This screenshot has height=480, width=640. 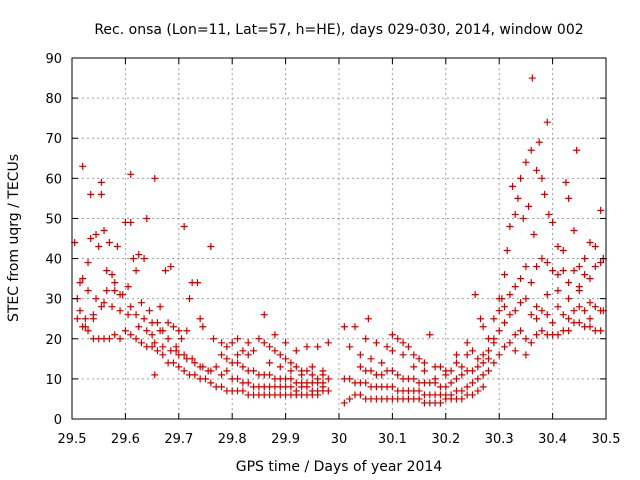 What do you see at coordinates (53, 340) in the screenshot?
I see `y-tick-label: 20` at bounding box center [53, 340].